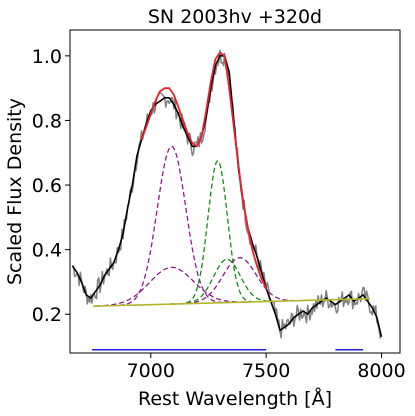 The image size is (415, 416). Describe the element at coordinates (47, 315) in the screenshot. I see `y-tick-label-0.2: 0.2` at that location.